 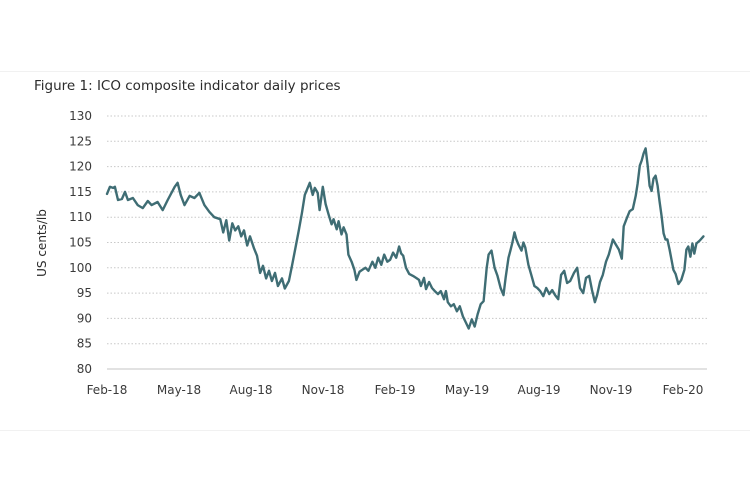 I want to click on y-tick-label: 125, so click(x=80, y=141).